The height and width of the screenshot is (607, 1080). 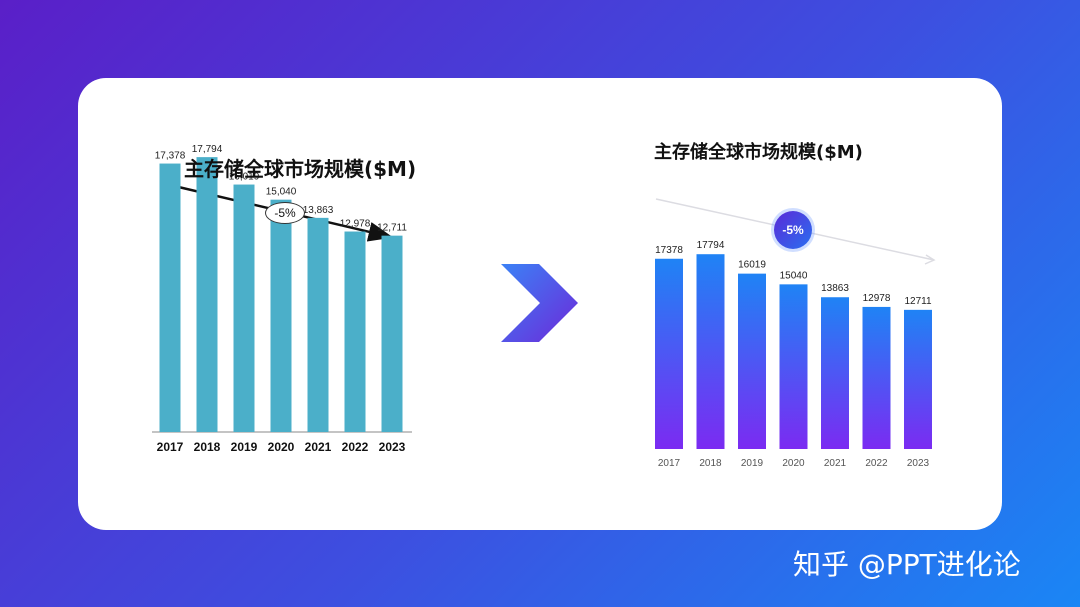 I want to click on left-tick-label-2022: 2022, so click(x=355, y=447).